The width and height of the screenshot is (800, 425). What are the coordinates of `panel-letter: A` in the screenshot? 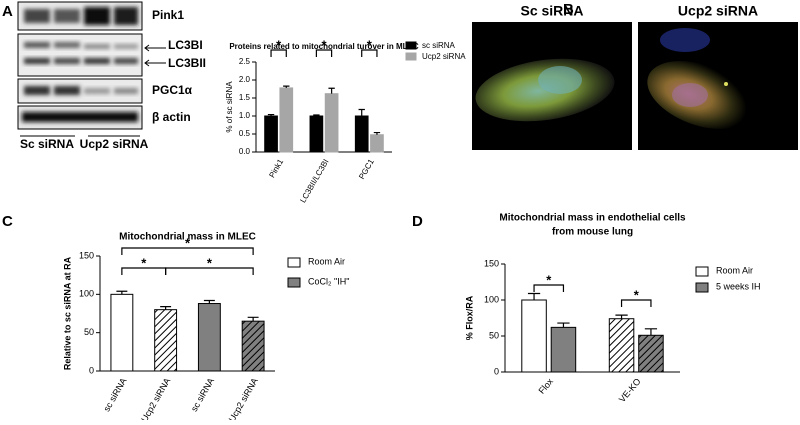 It's located at (7, 11).